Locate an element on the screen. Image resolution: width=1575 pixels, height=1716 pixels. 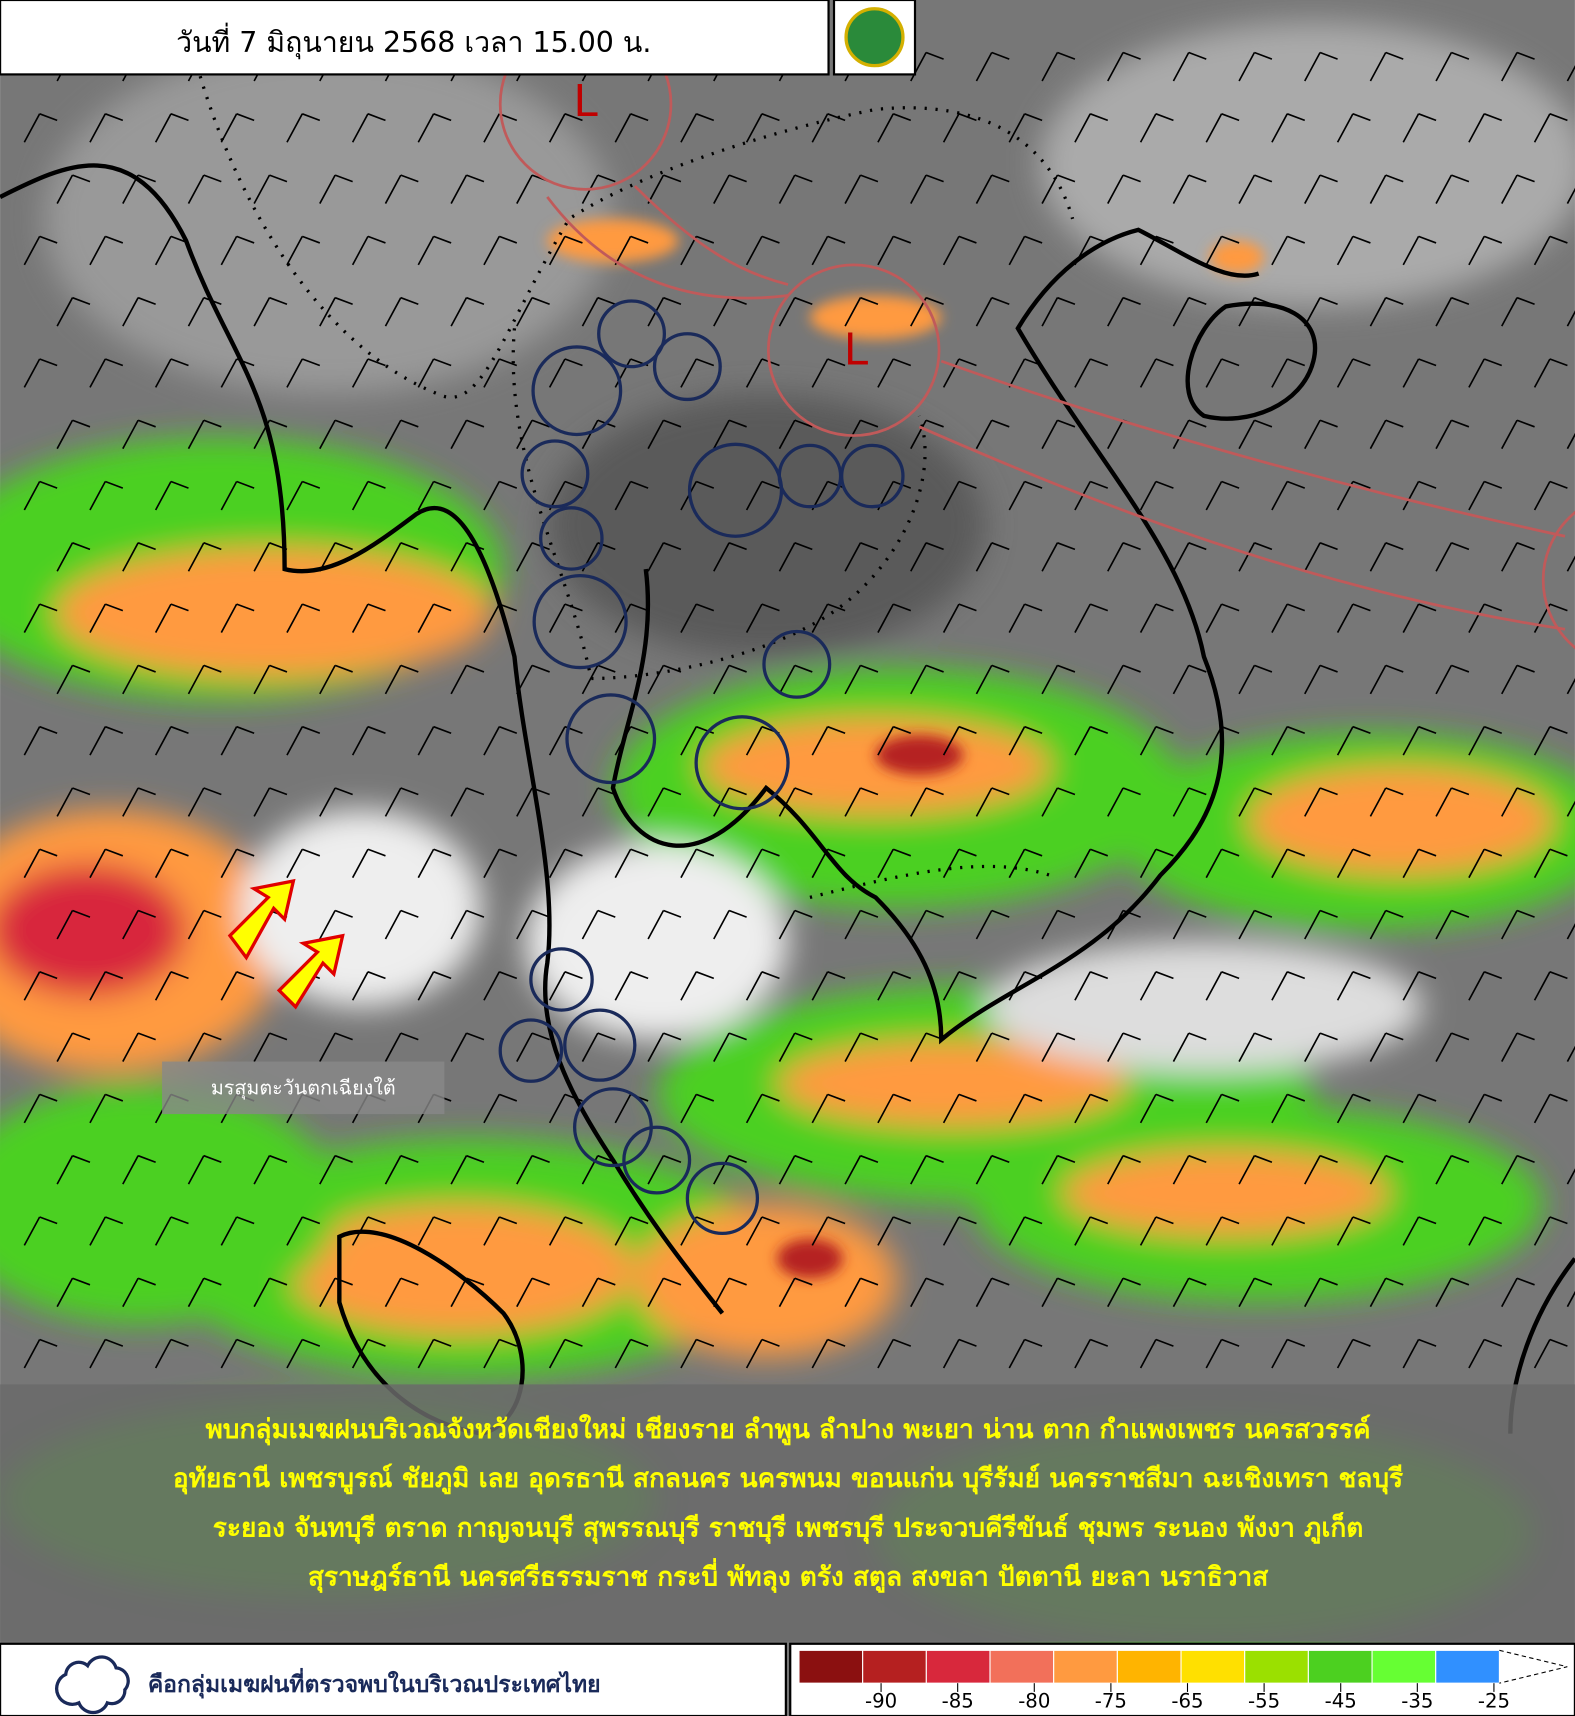
legend-box is located at coordinates (393, 1679).